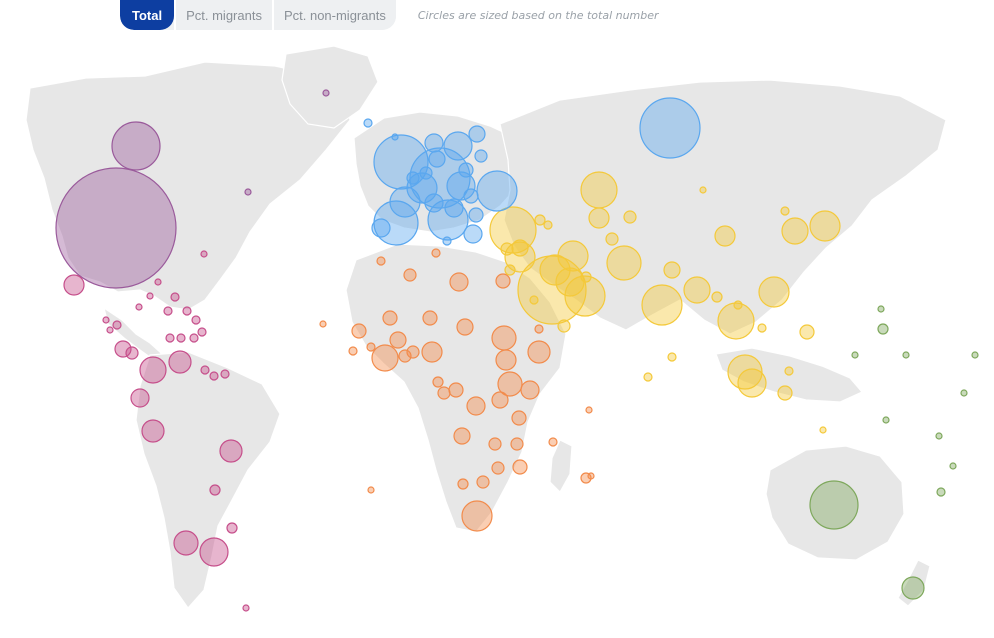 The width and height of the screenshot is (994, 638). I want to click on tab-pct-migrants: Pct. migrants, so click(224, 15).